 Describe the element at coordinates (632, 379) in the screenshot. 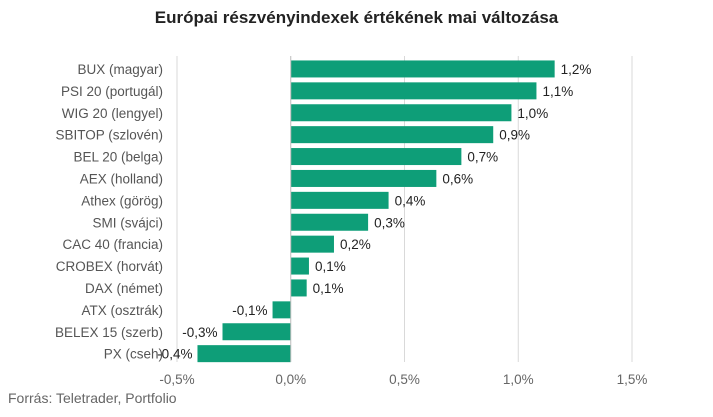

I see `x-tick-label: 1,5%` at that location.